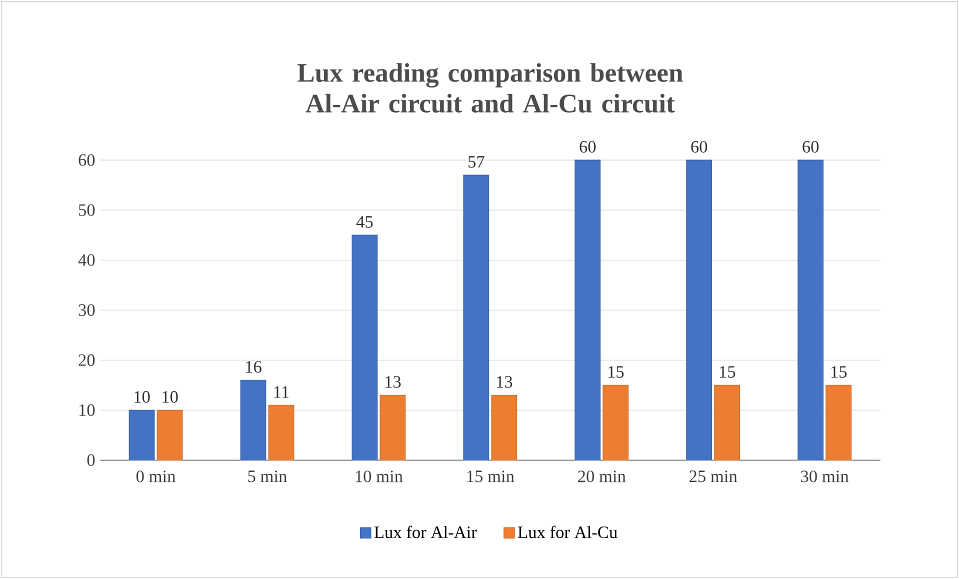 The width and height of the screenshot is (959, 579). I want to click on legend-label: Lux for Al-Cu, so click(568, 532).